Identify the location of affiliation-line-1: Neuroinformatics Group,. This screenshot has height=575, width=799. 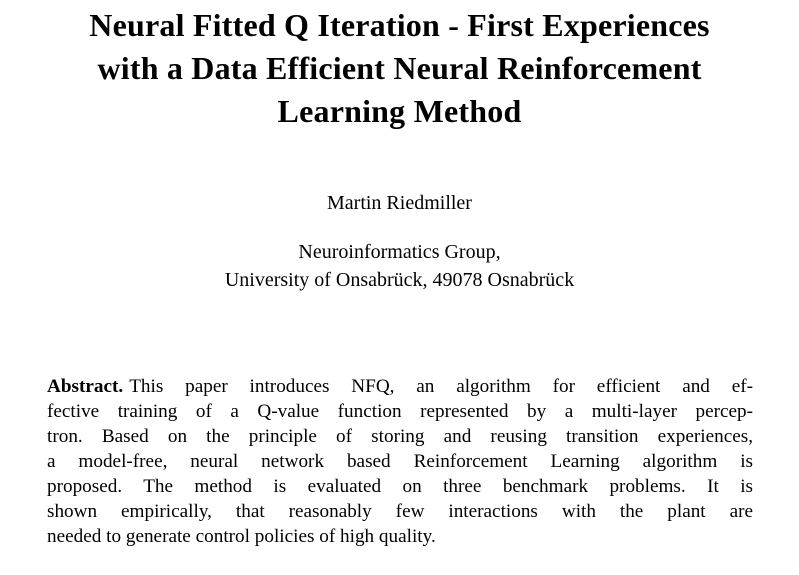
(399, 252).